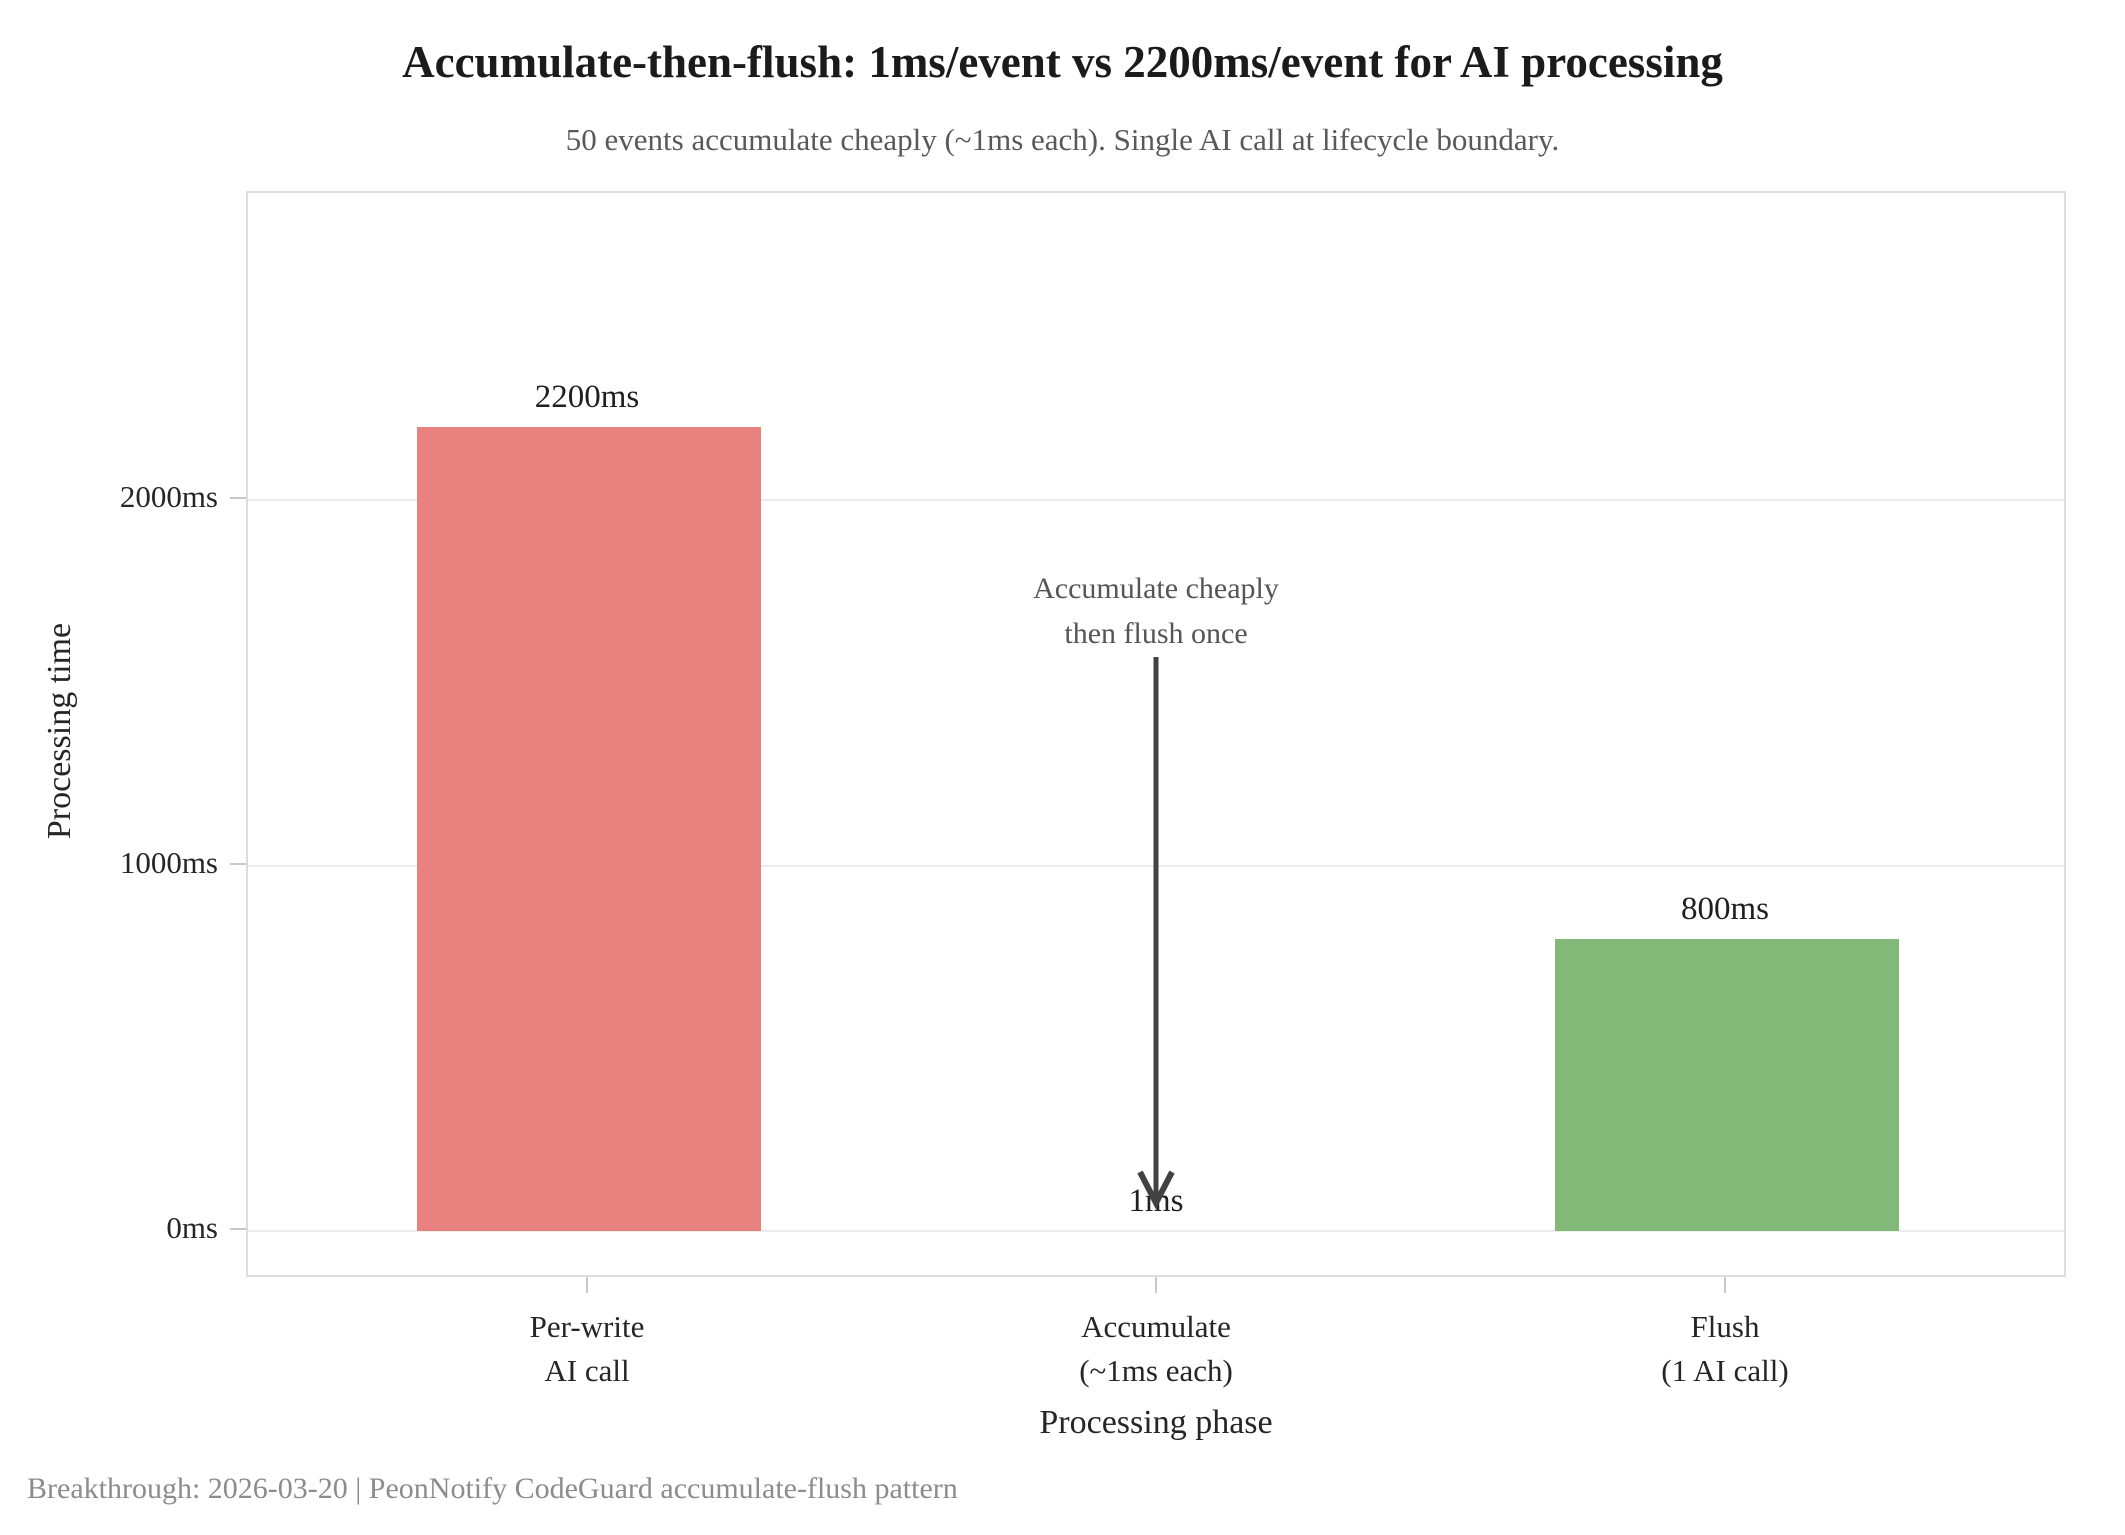 The width and height of the screenshot is (2125, 1535). What do you see at coordinates (1156, 611) in the screenshot?
I see `annotation-text: Accumulate cheaply then flush once` at bounding box center [1156, 611].